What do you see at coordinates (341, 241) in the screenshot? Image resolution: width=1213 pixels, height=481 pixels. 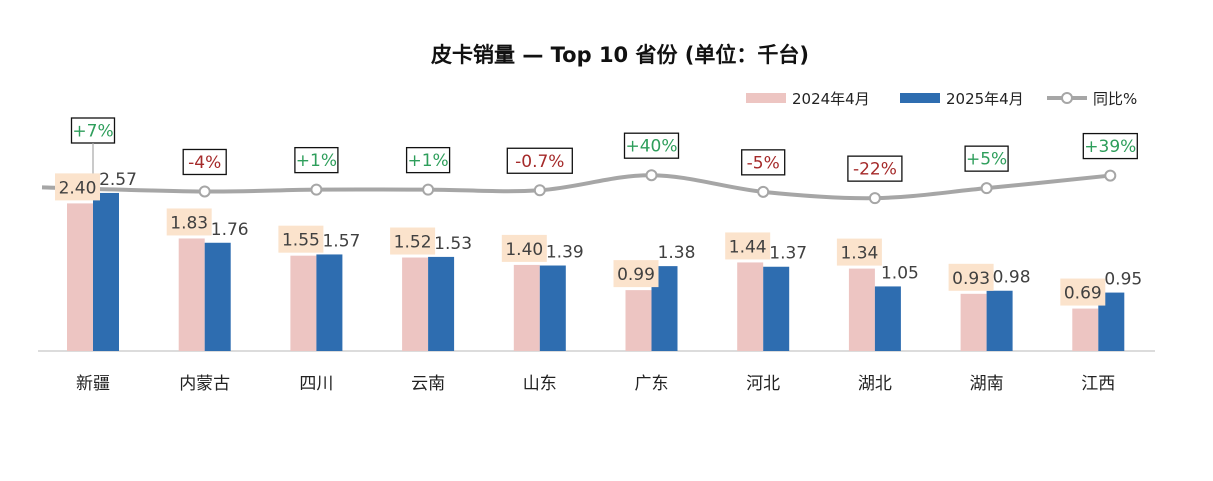 I see `value-label-2025-3: 1.57` at bounding box center [341, 241].